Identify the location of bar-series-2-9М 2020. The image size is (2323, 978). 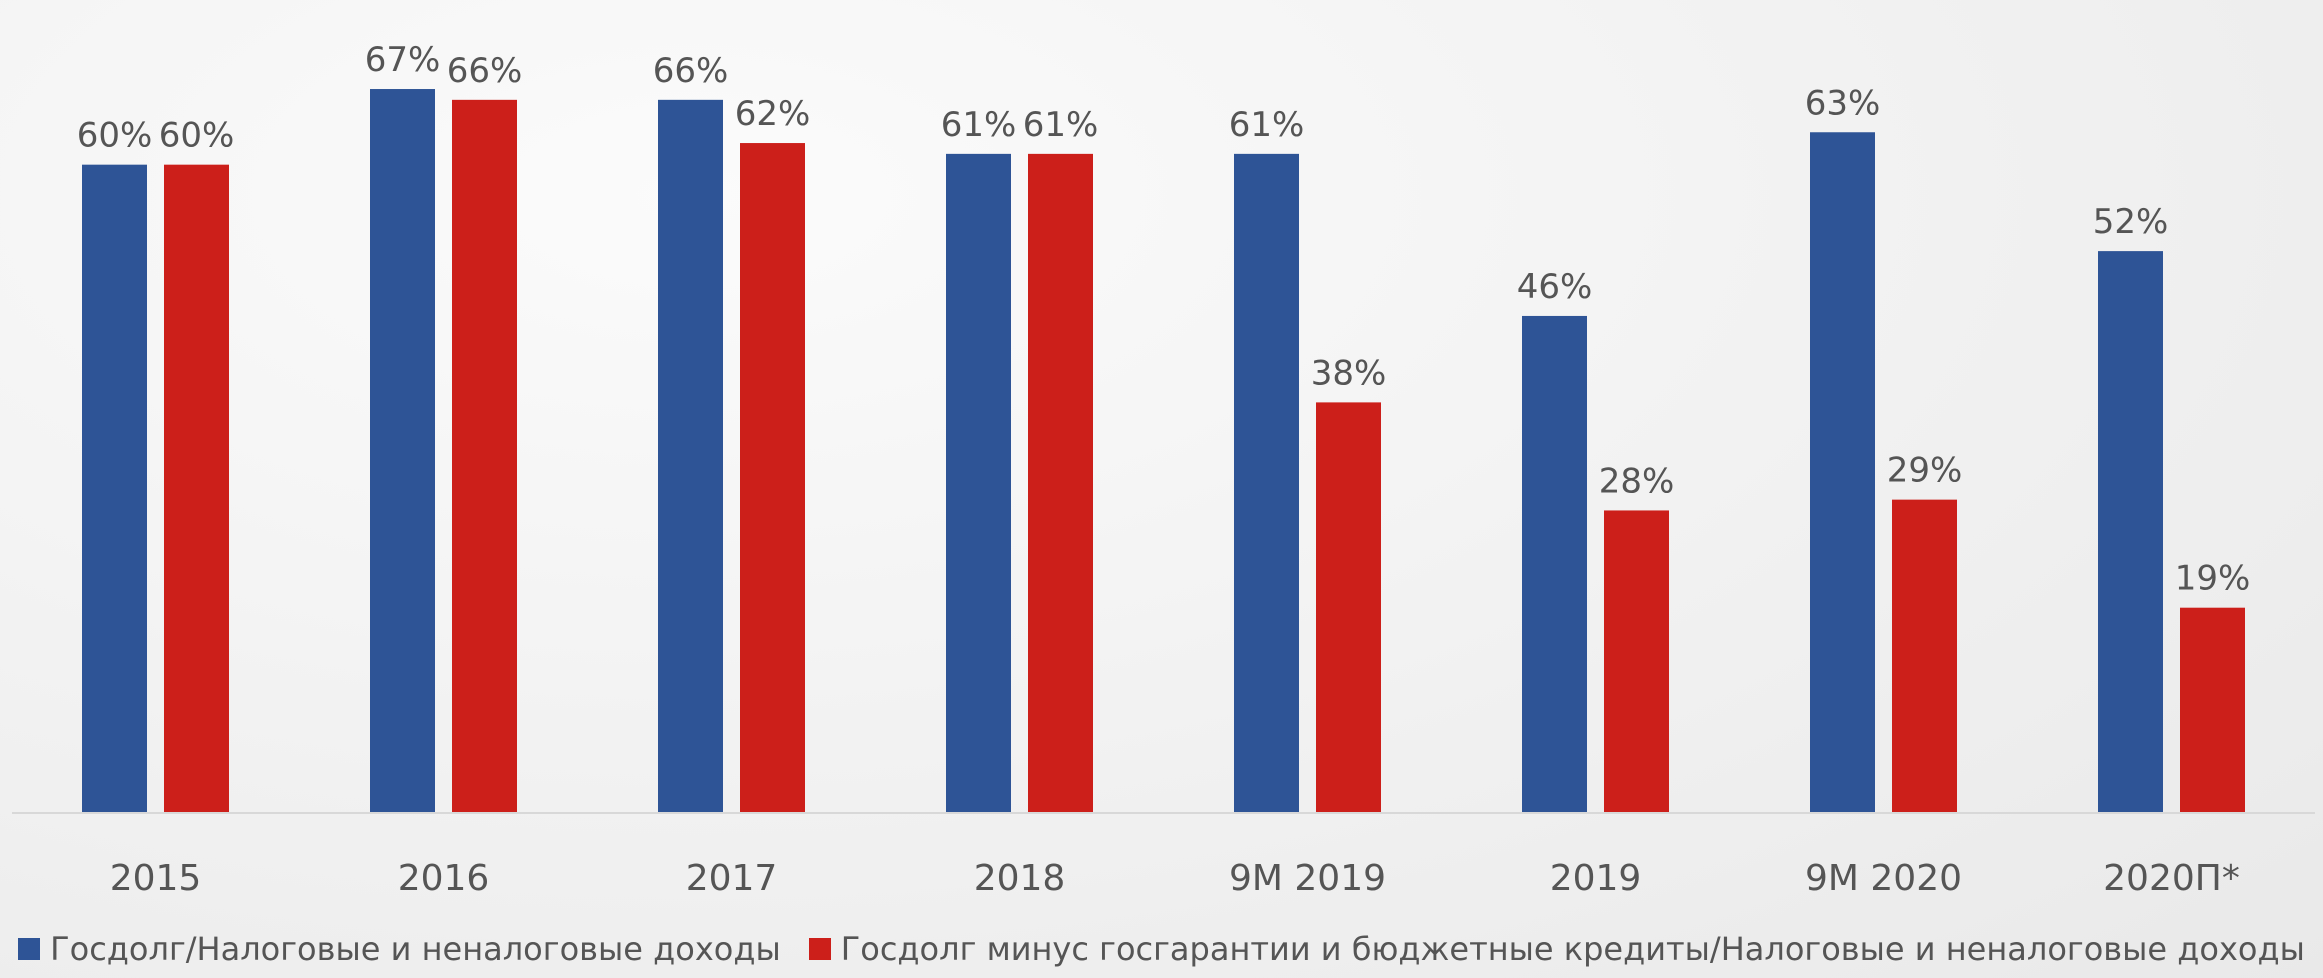
(1924, 656).